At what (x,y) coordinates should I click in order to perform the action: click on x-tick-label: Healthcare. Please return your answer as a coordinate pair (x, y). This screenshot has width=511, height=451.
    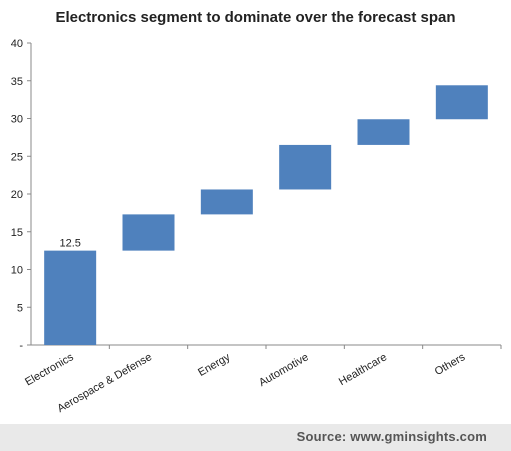
    Looking at the image, I should click on (363, 369).